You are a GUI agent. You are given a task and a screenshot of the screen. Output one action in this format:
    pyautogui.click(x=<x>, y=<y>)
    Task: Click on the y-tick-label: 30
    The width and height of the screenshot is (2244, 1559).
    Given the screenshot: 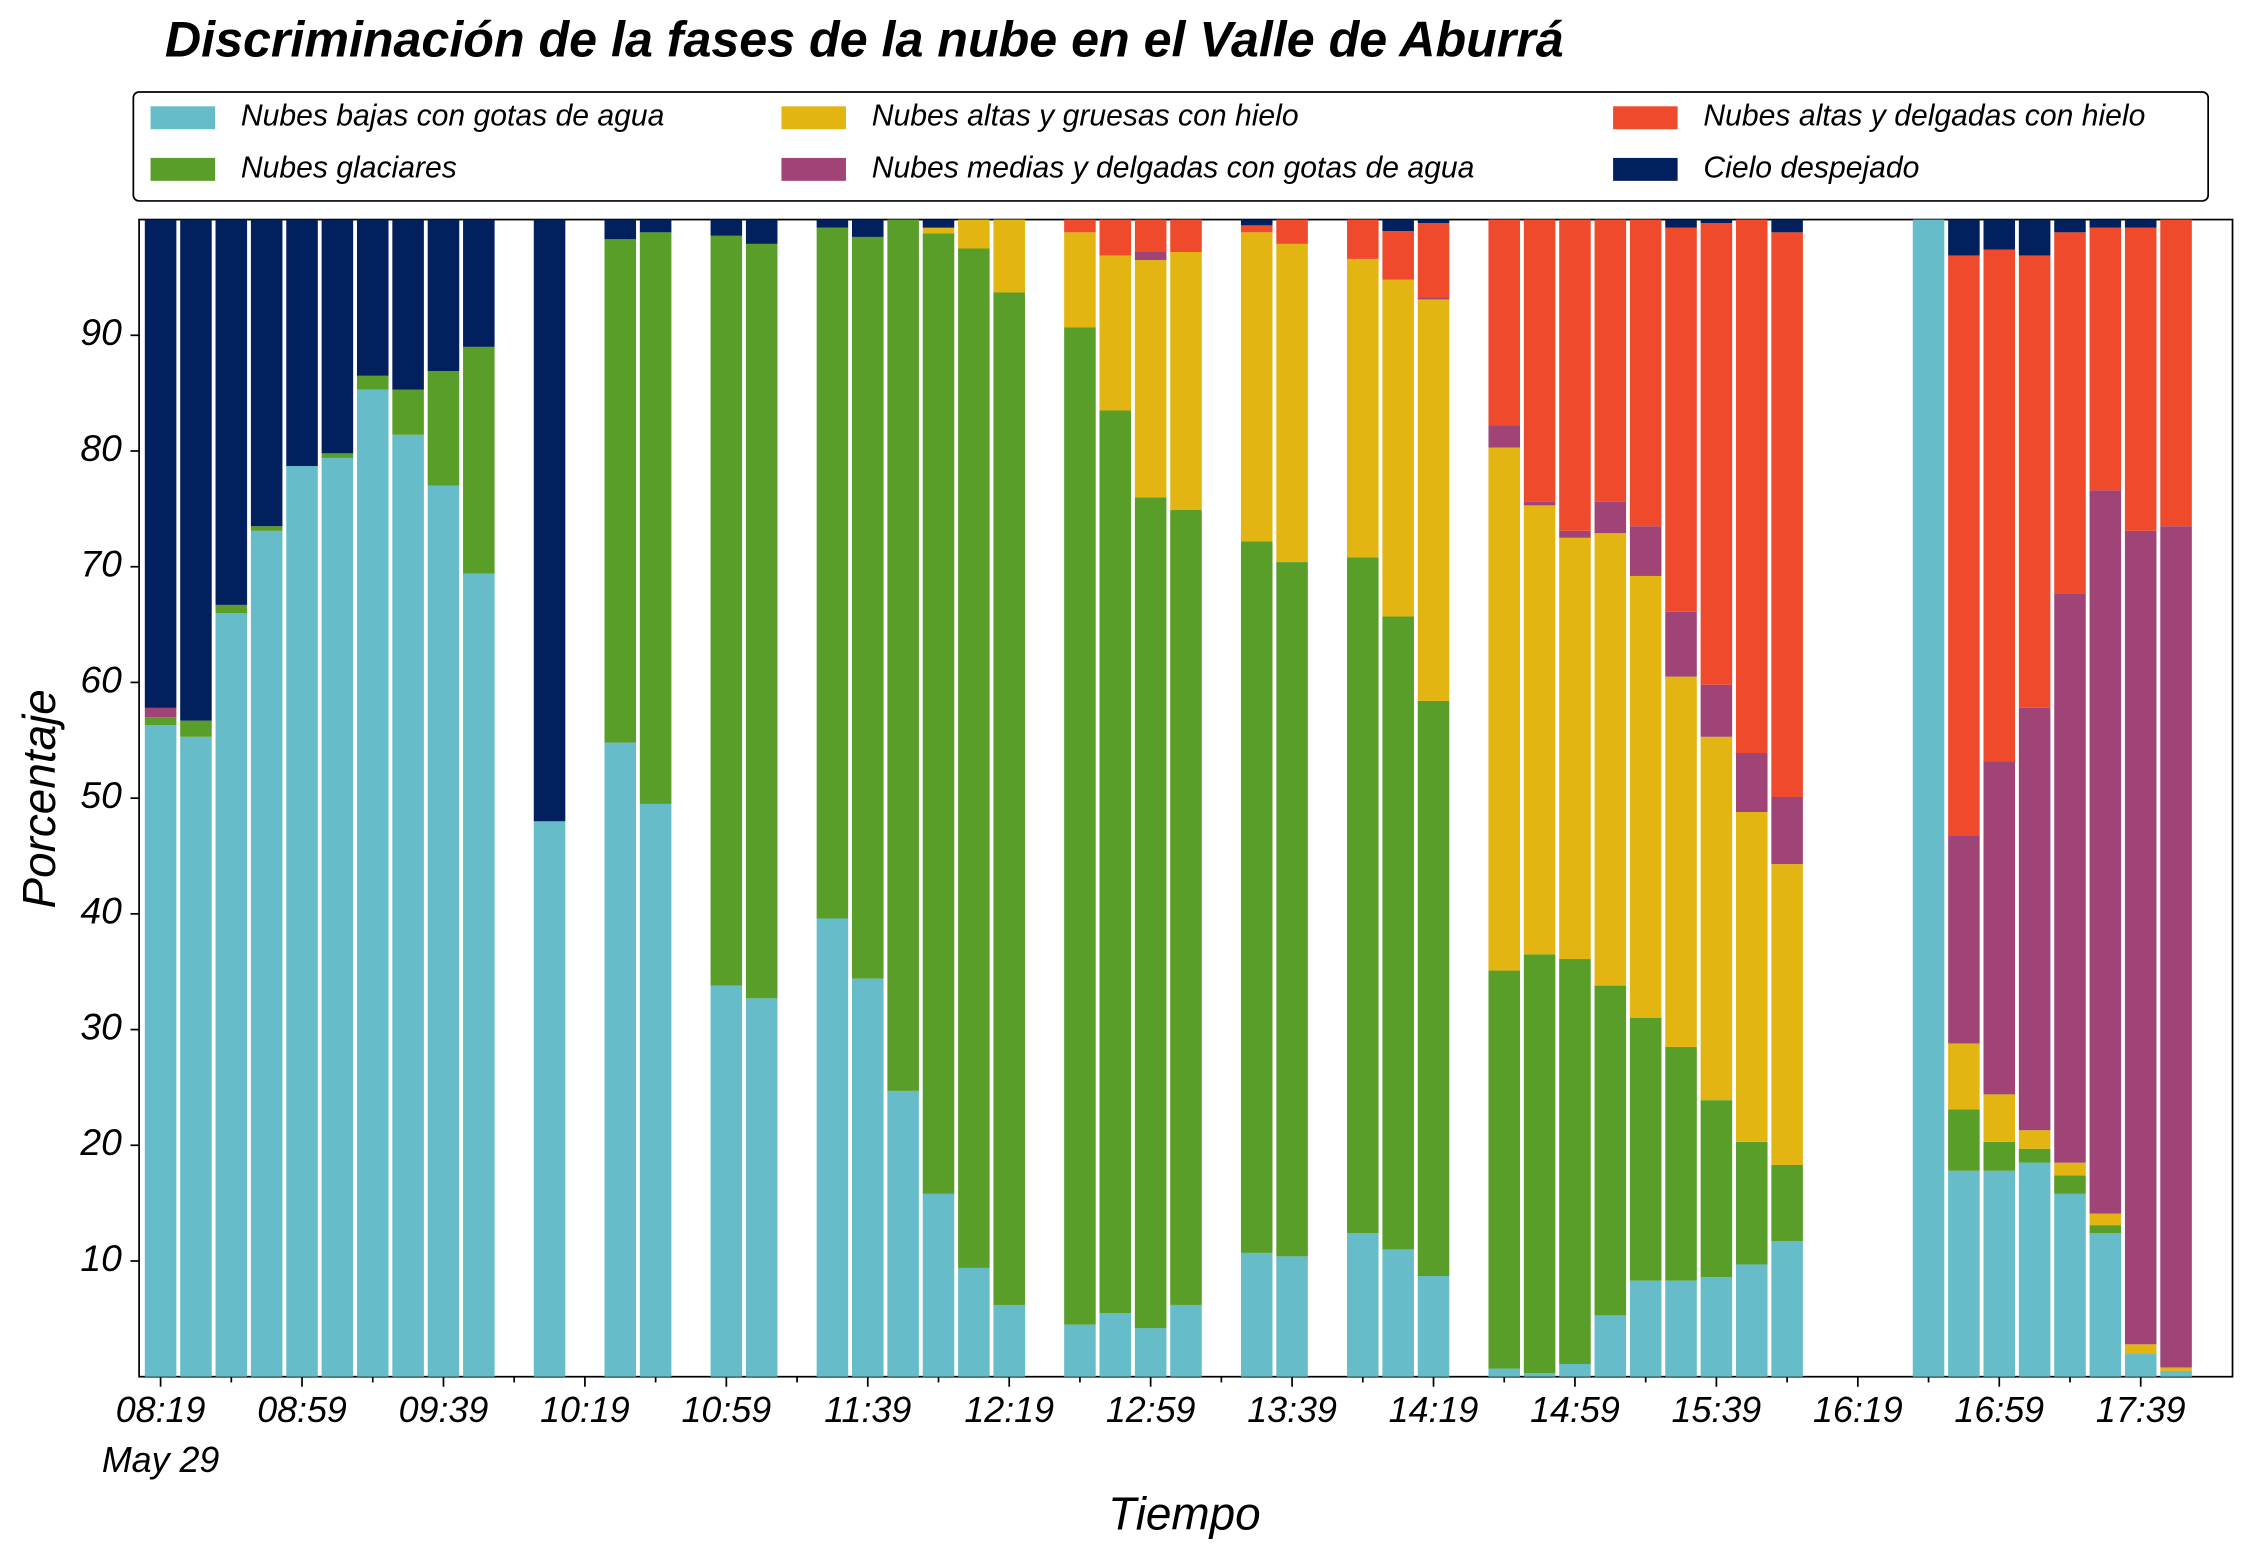 What is the action you would take?
    pyautogui.click(x=101, y=1026)
    